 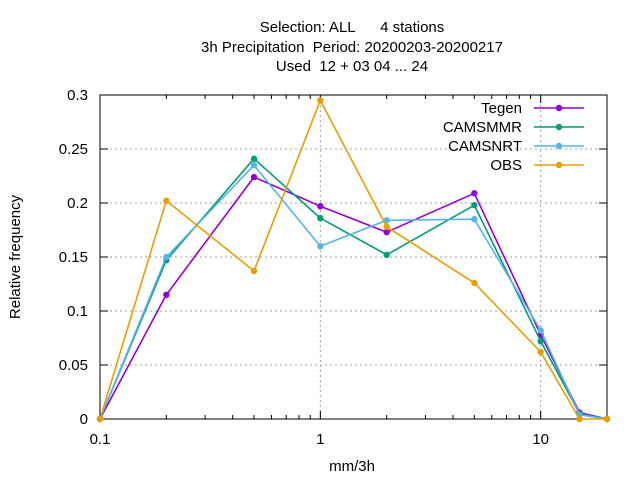 I want to click on x-tick-label: 0.1, so click(x=100, y=439).